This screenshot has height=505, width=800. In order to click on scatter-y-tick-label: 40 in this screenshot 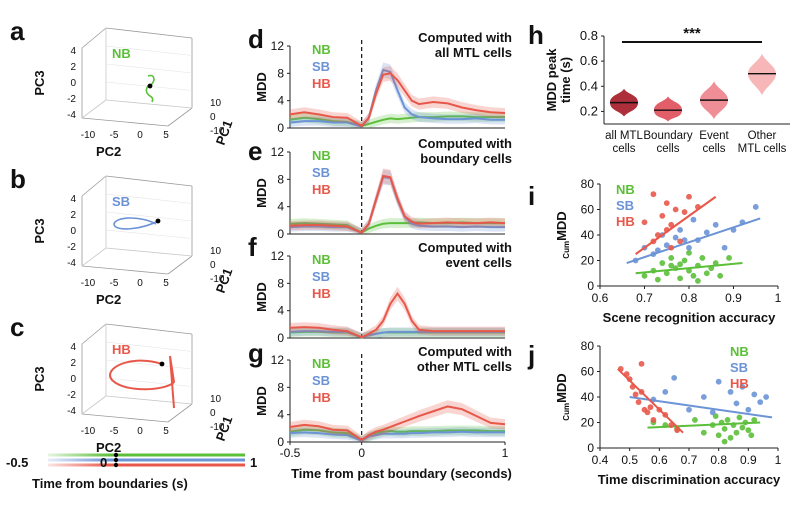, I will do `click(588, 397)`.